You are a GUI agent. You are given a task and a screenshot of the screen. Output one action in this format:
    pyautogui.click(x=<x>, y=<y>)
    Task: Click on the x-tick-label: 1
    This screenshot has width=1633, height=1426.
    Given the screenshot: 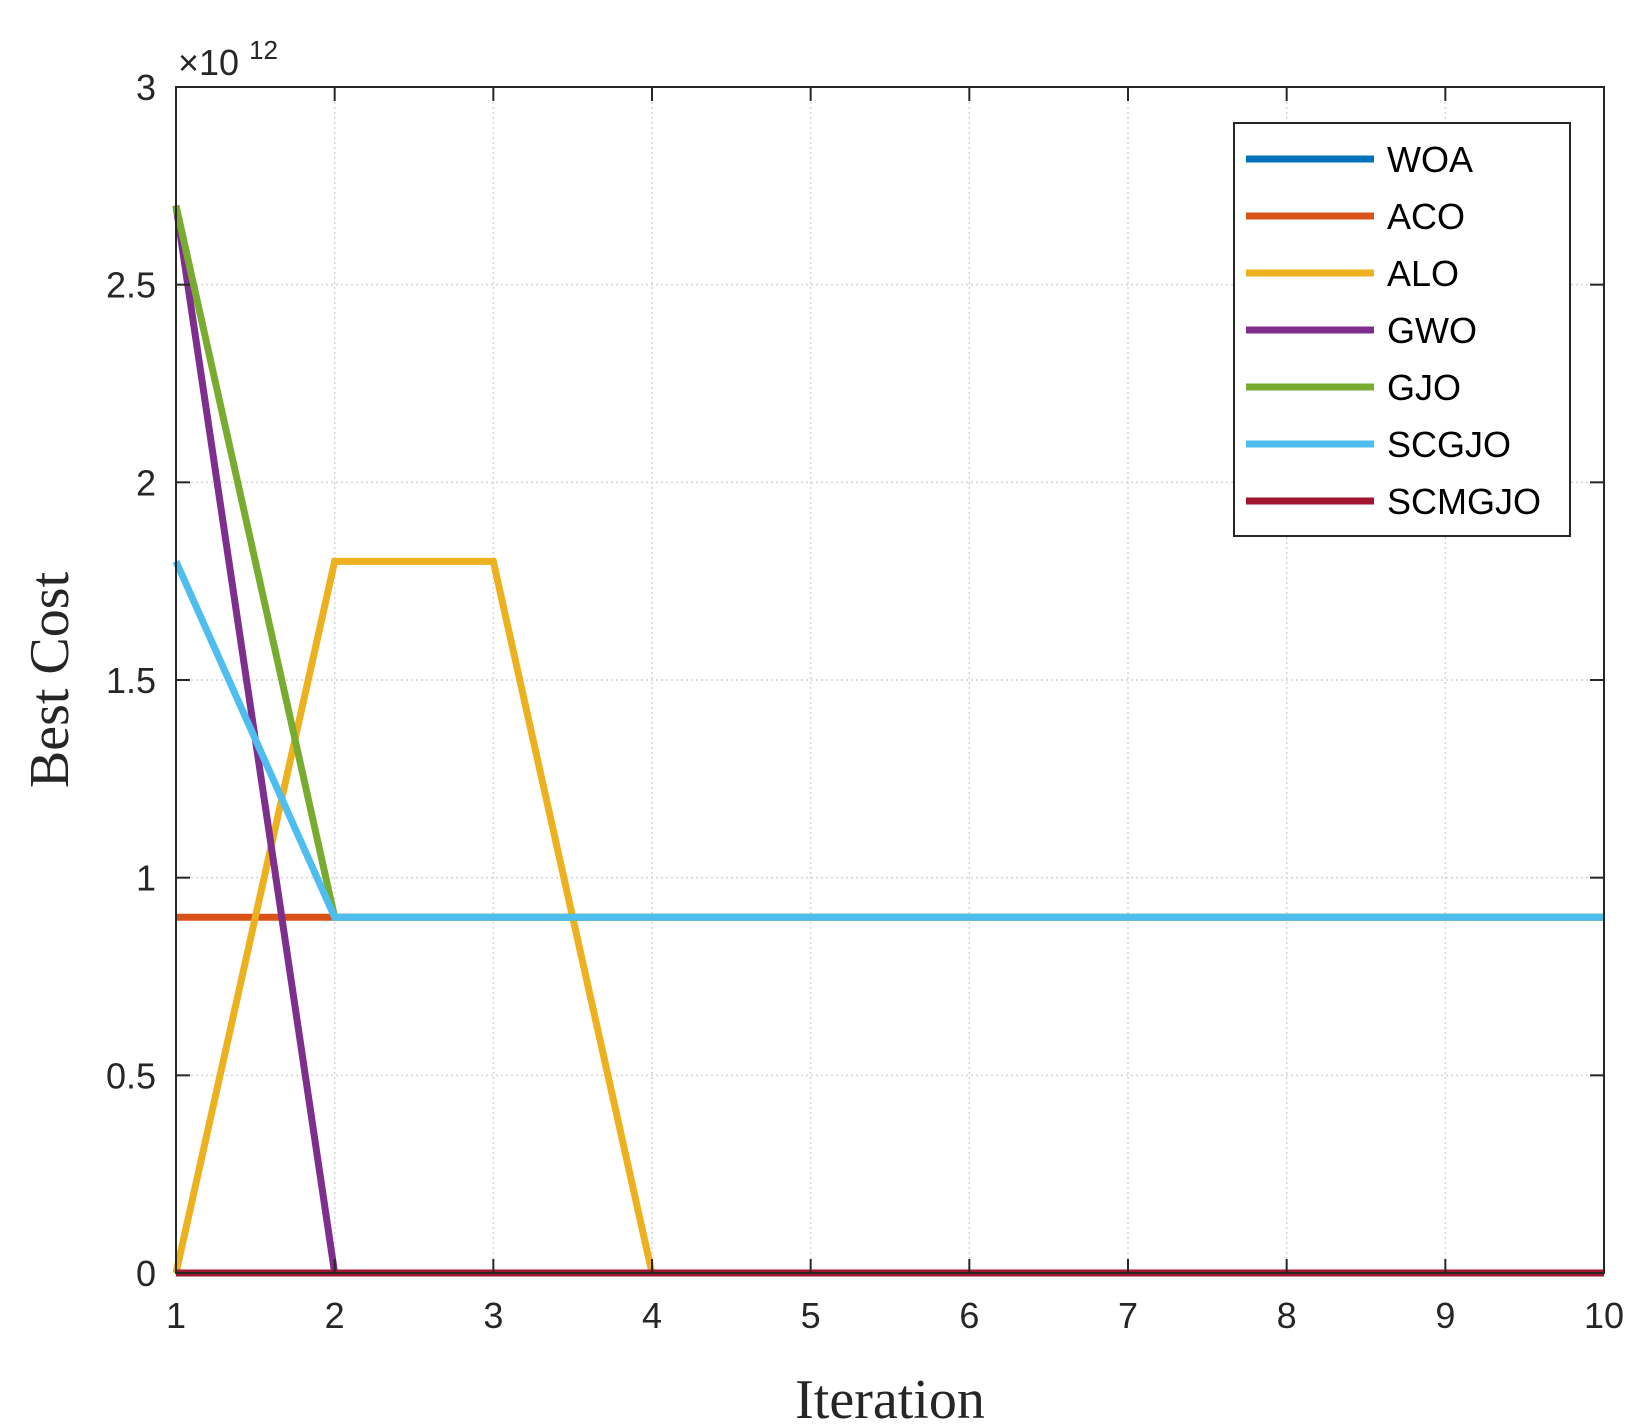 What is the action you would take?
    pyautogui.click(x=176, y=1315)
    